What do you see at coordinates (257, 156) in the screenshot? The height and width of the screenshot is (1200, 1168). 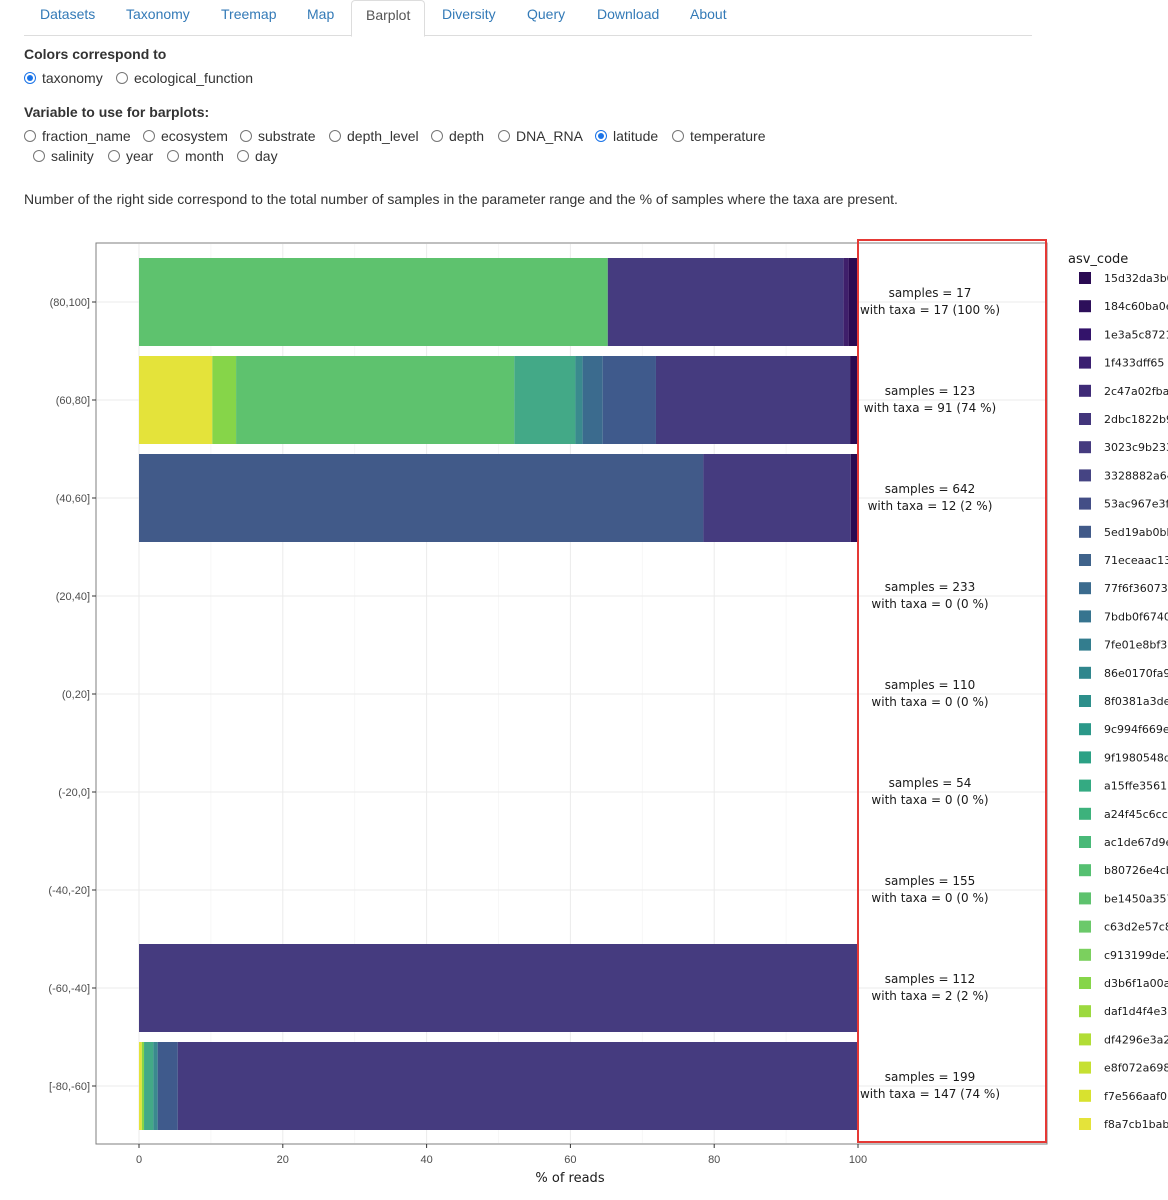 I see `radio-day: day` at bounding box center [257, 156].